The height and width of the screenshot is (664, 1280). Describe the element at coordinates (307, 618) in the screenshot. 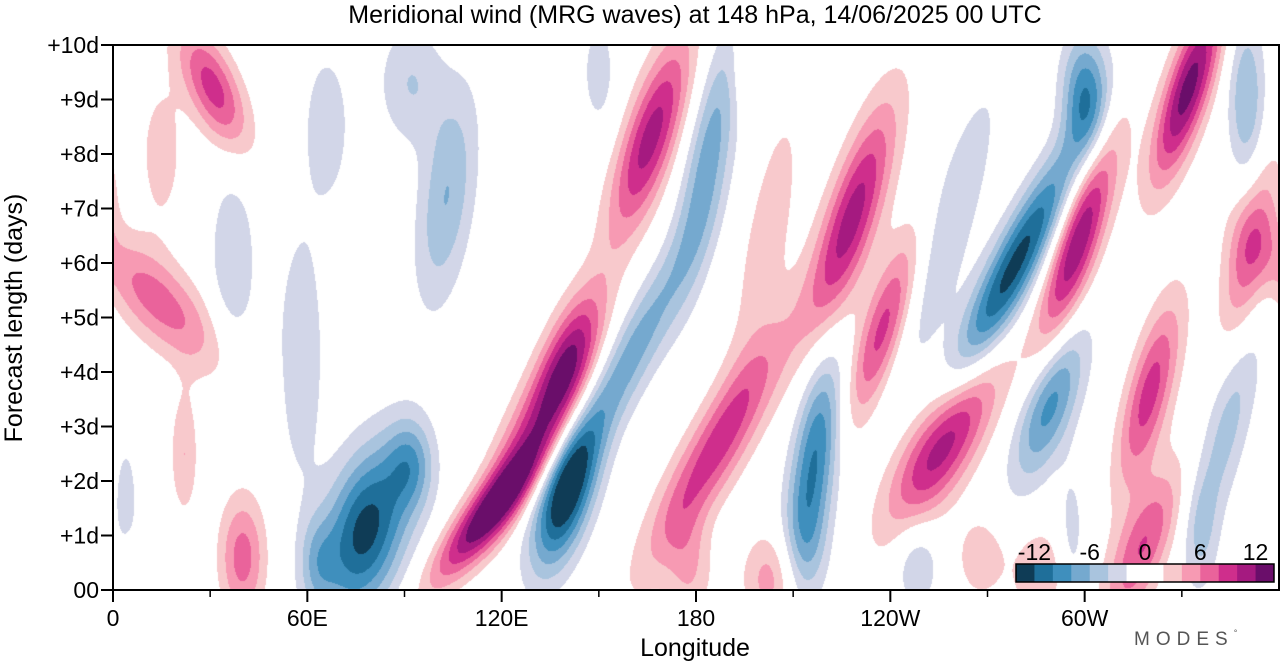

I see `x-tick-label: 60E` at that location.